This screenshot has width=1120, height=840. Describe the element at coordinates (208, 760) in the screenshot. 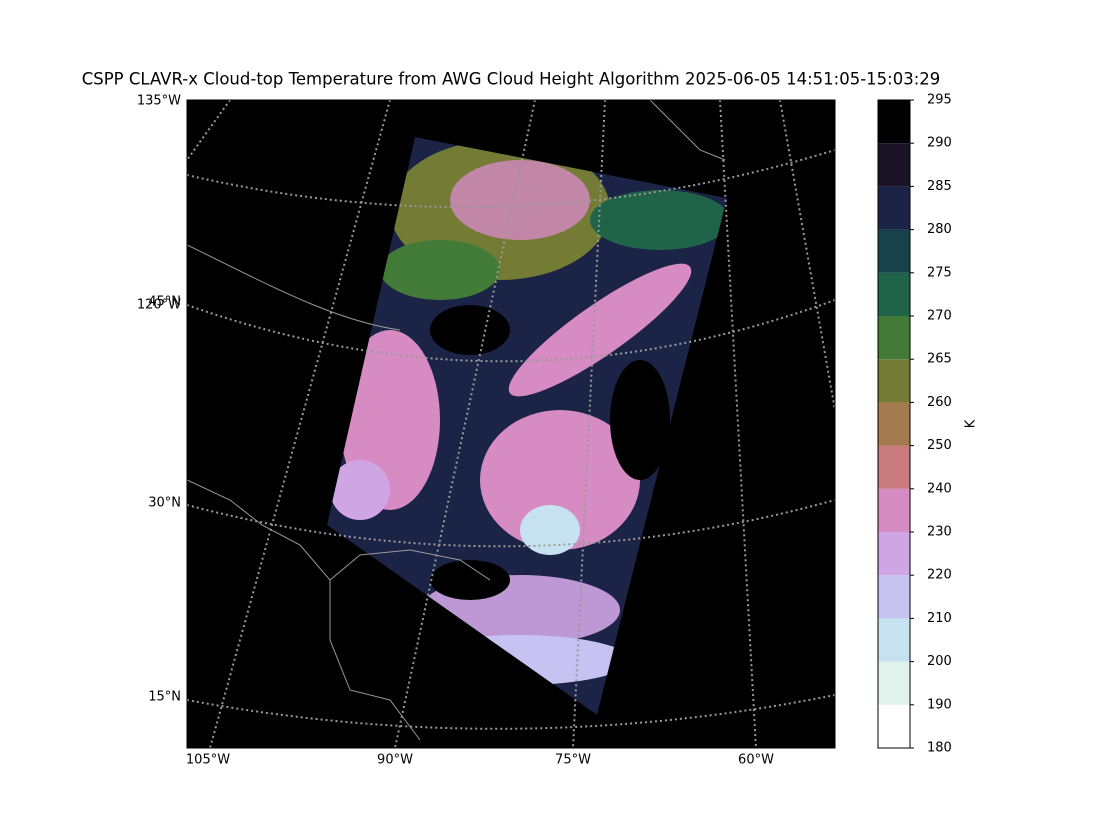

I see `lon-label: 105°W` at that location.